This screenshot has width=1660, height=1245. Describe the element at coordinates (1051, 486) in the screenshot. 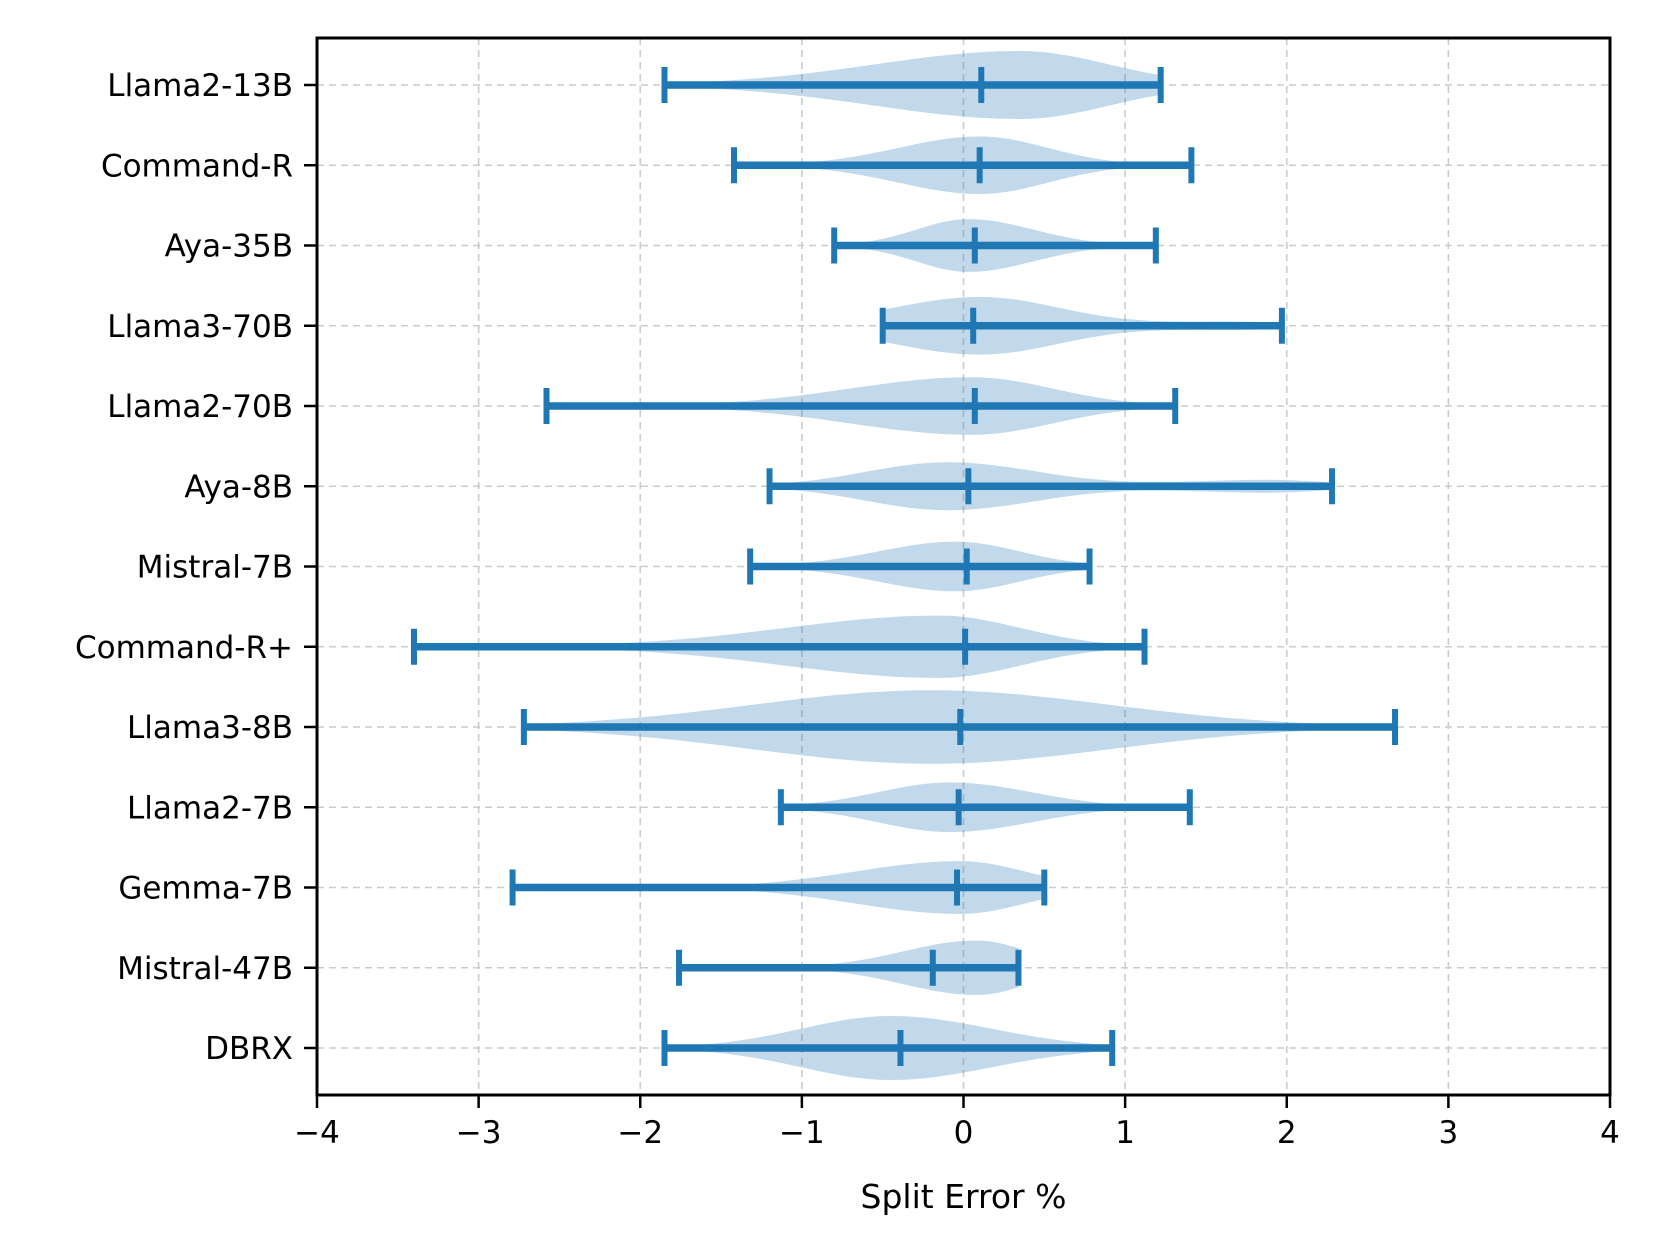

I see `violin-row-aya-8b` at that location.